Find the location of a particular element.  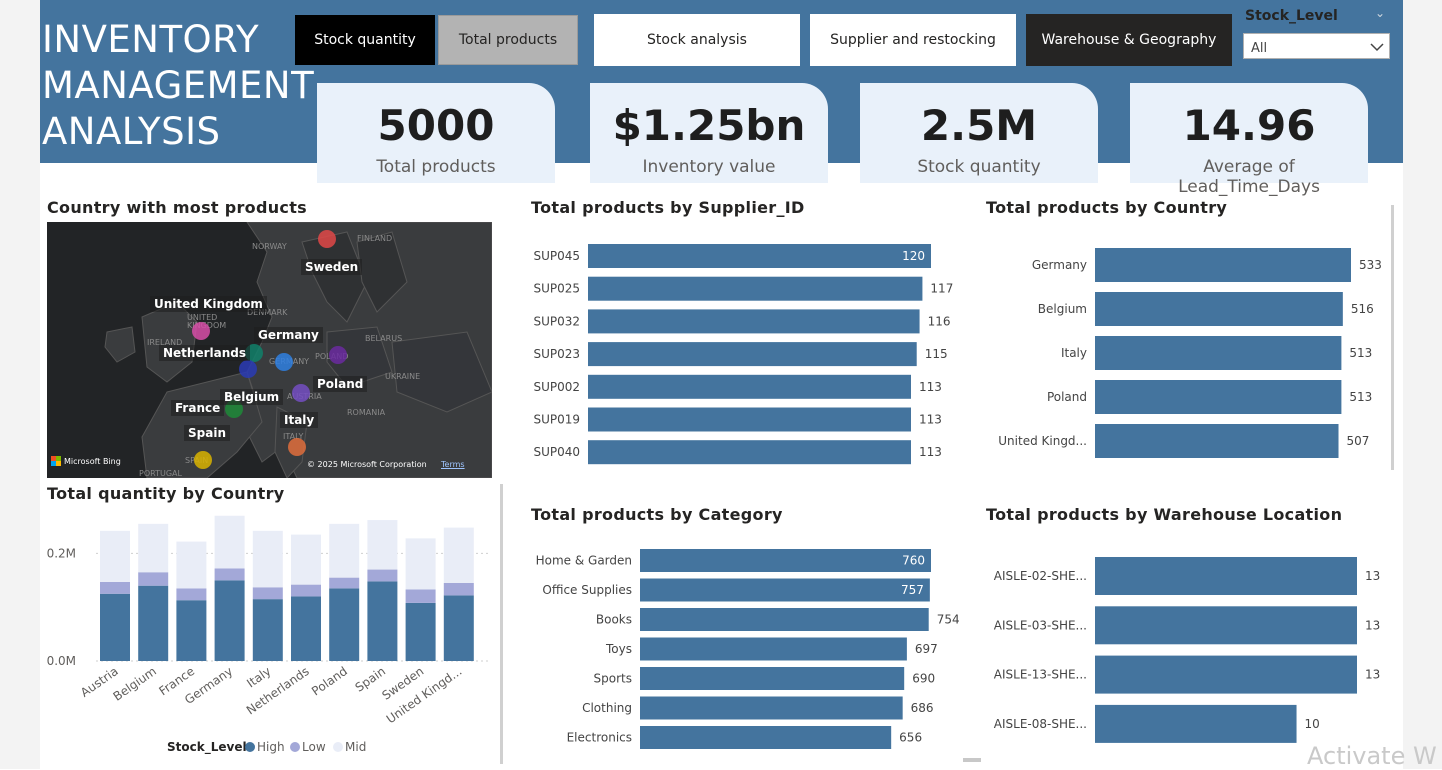

report-title-line-3: ANALYSIS is located at coordinates (131, 131).